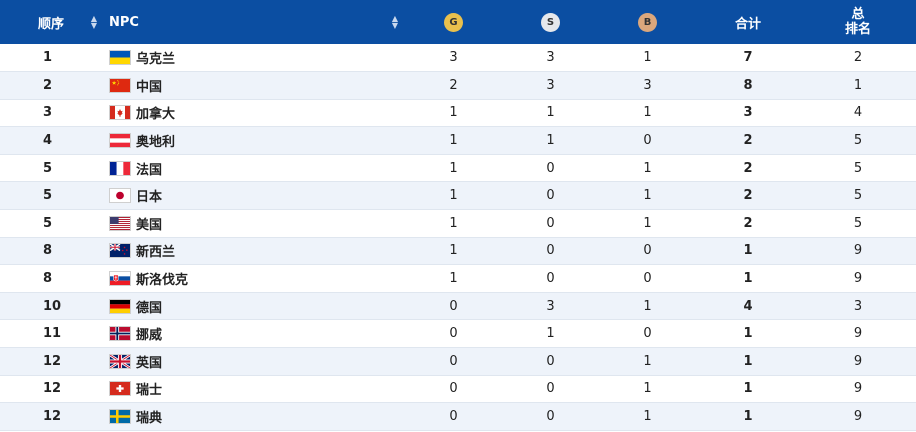  What do you see at coordinates (254, 389) in the screenshot?
I see `npc-cell: 瑞士` at bounding box center [254, 389].